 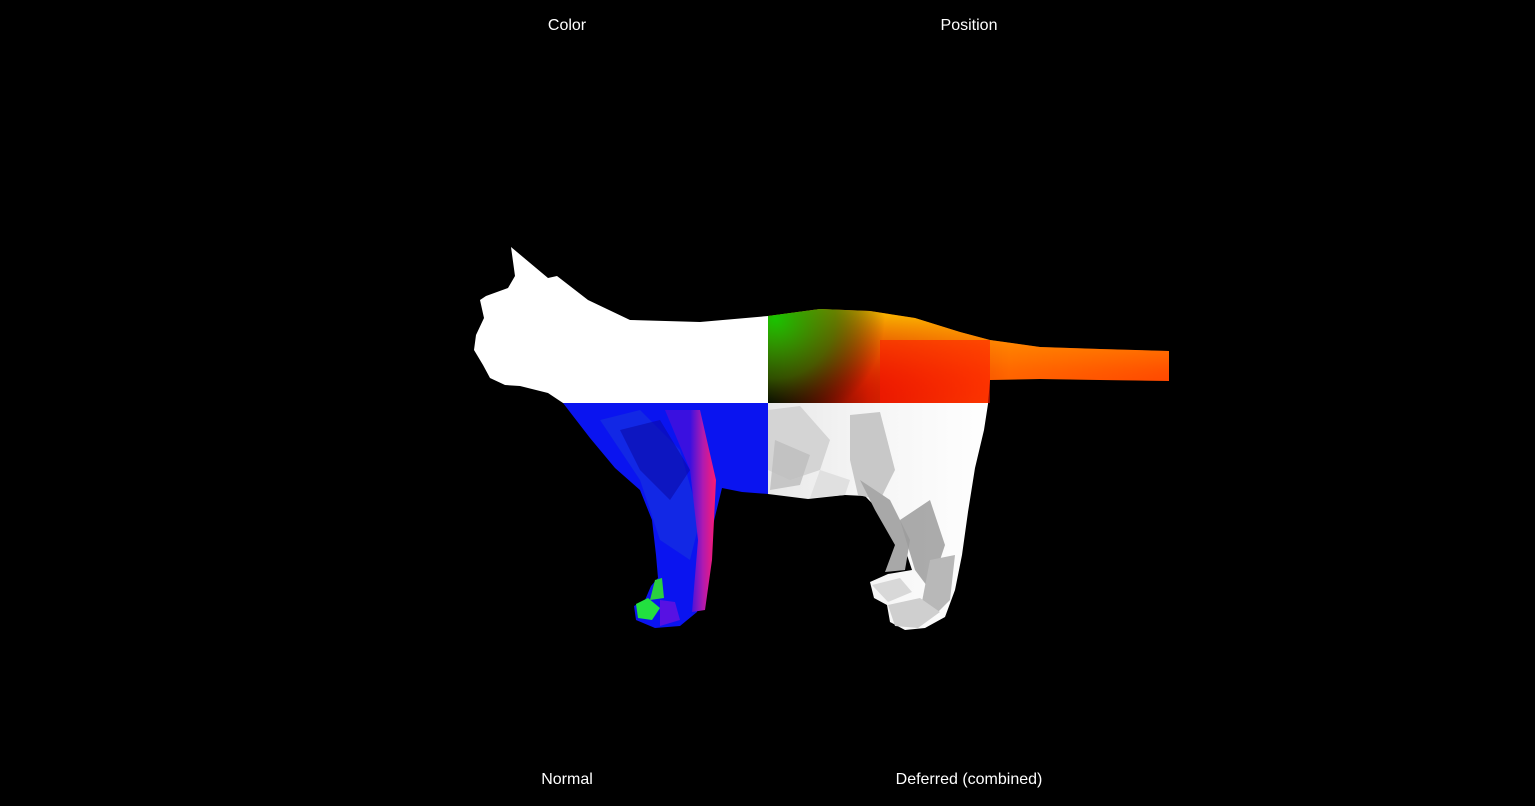 What do you see at coordinates (968, 516) in the screenshot?
I see `deferred-buffer-quadrant` at bounding box center [968, 516].